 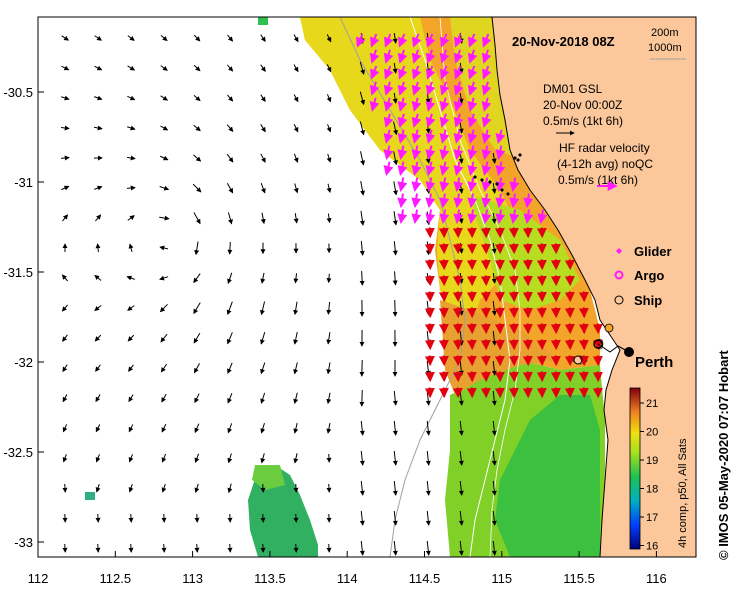 What do you see at coordinates (501, 578) in the screenshot?
I see `x-tick-label: 115` at bounding box center [501, 578].